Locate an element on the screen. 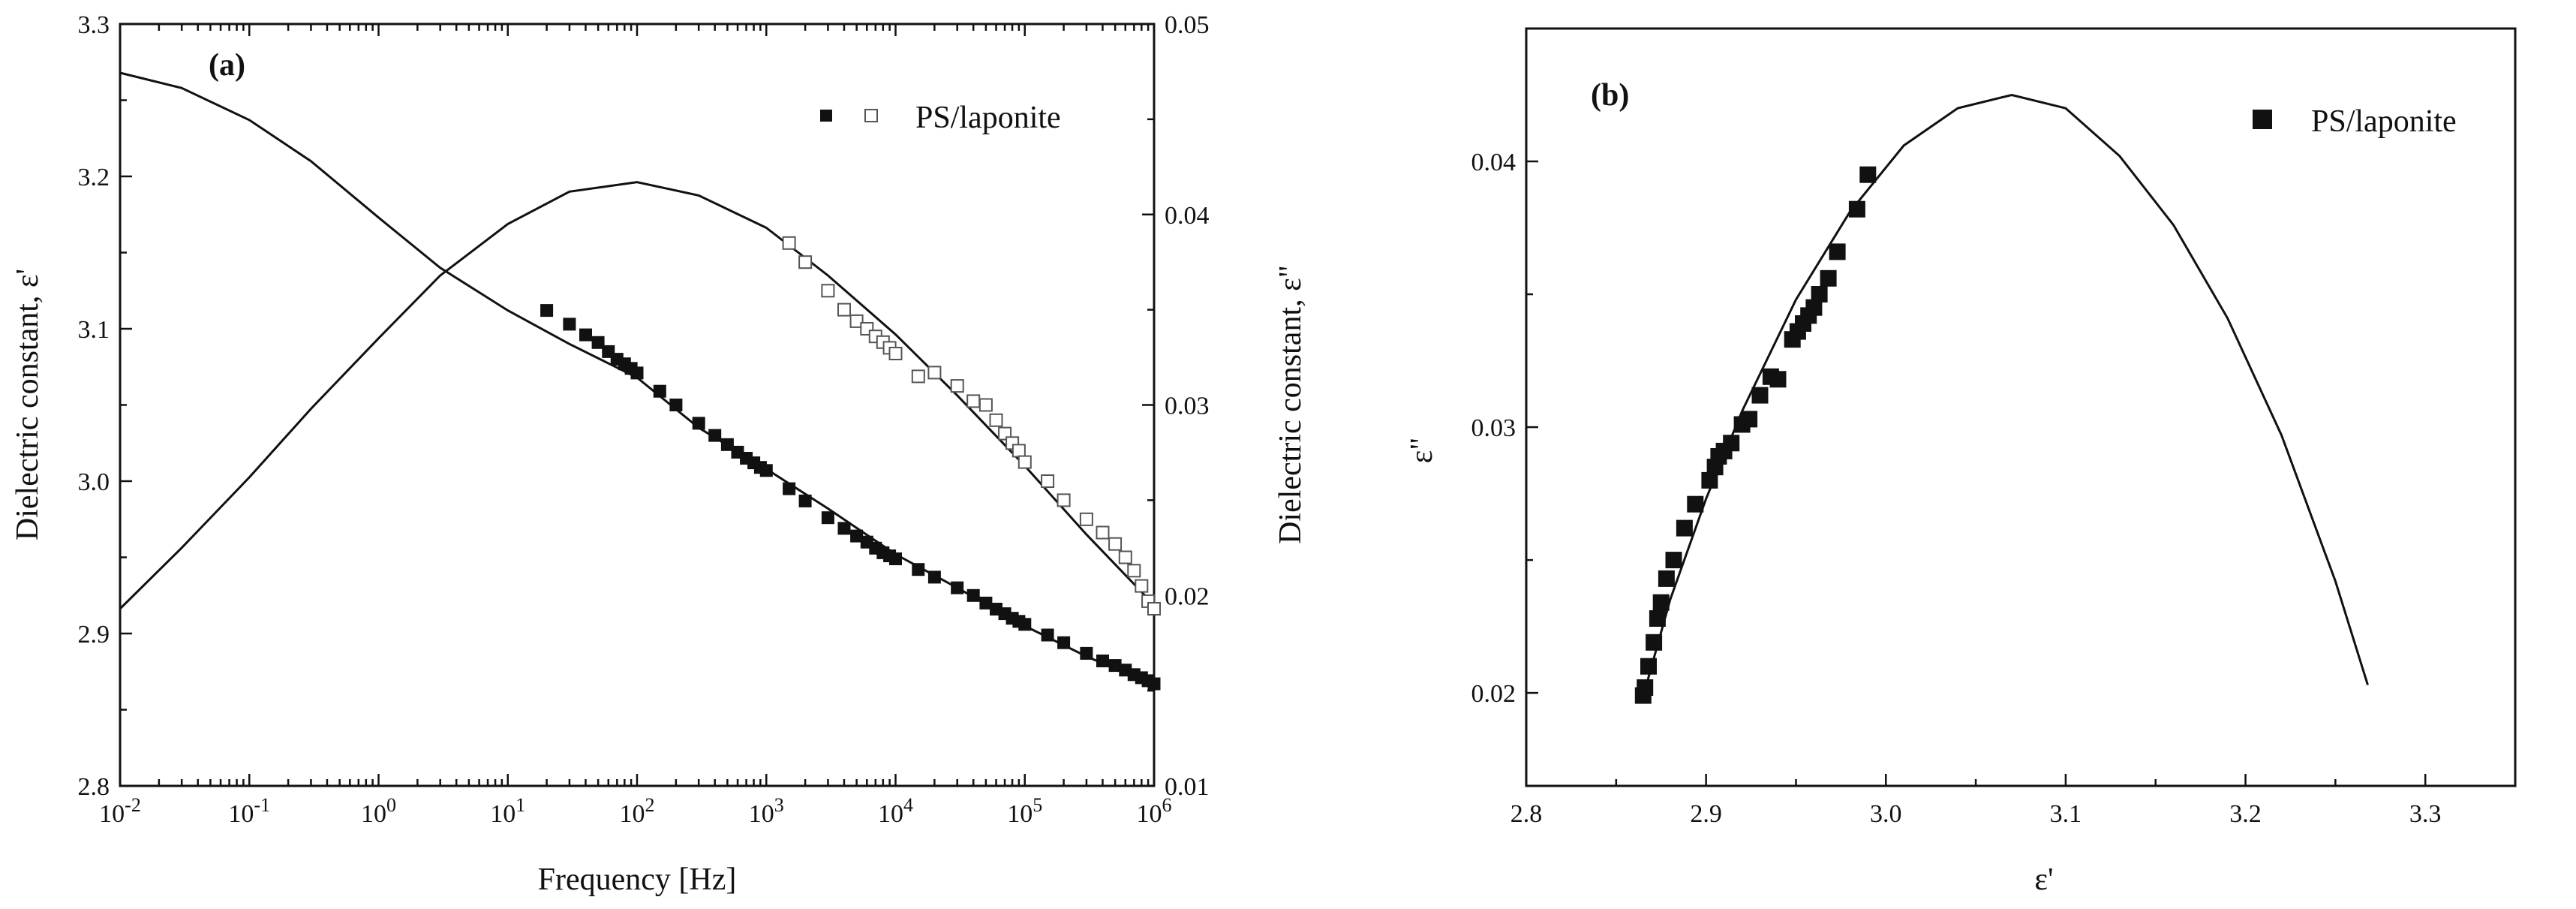  panel-b-y-ticks: 0.02 0.03 0.04 is located at coordinates (1504, 429).